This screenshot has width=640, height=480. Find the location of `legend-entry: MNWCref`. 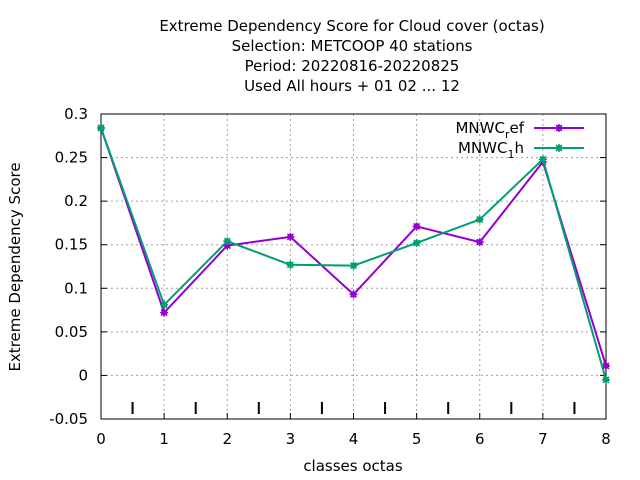

legend-entry: MNWCref is located at coordinates (519, 130).